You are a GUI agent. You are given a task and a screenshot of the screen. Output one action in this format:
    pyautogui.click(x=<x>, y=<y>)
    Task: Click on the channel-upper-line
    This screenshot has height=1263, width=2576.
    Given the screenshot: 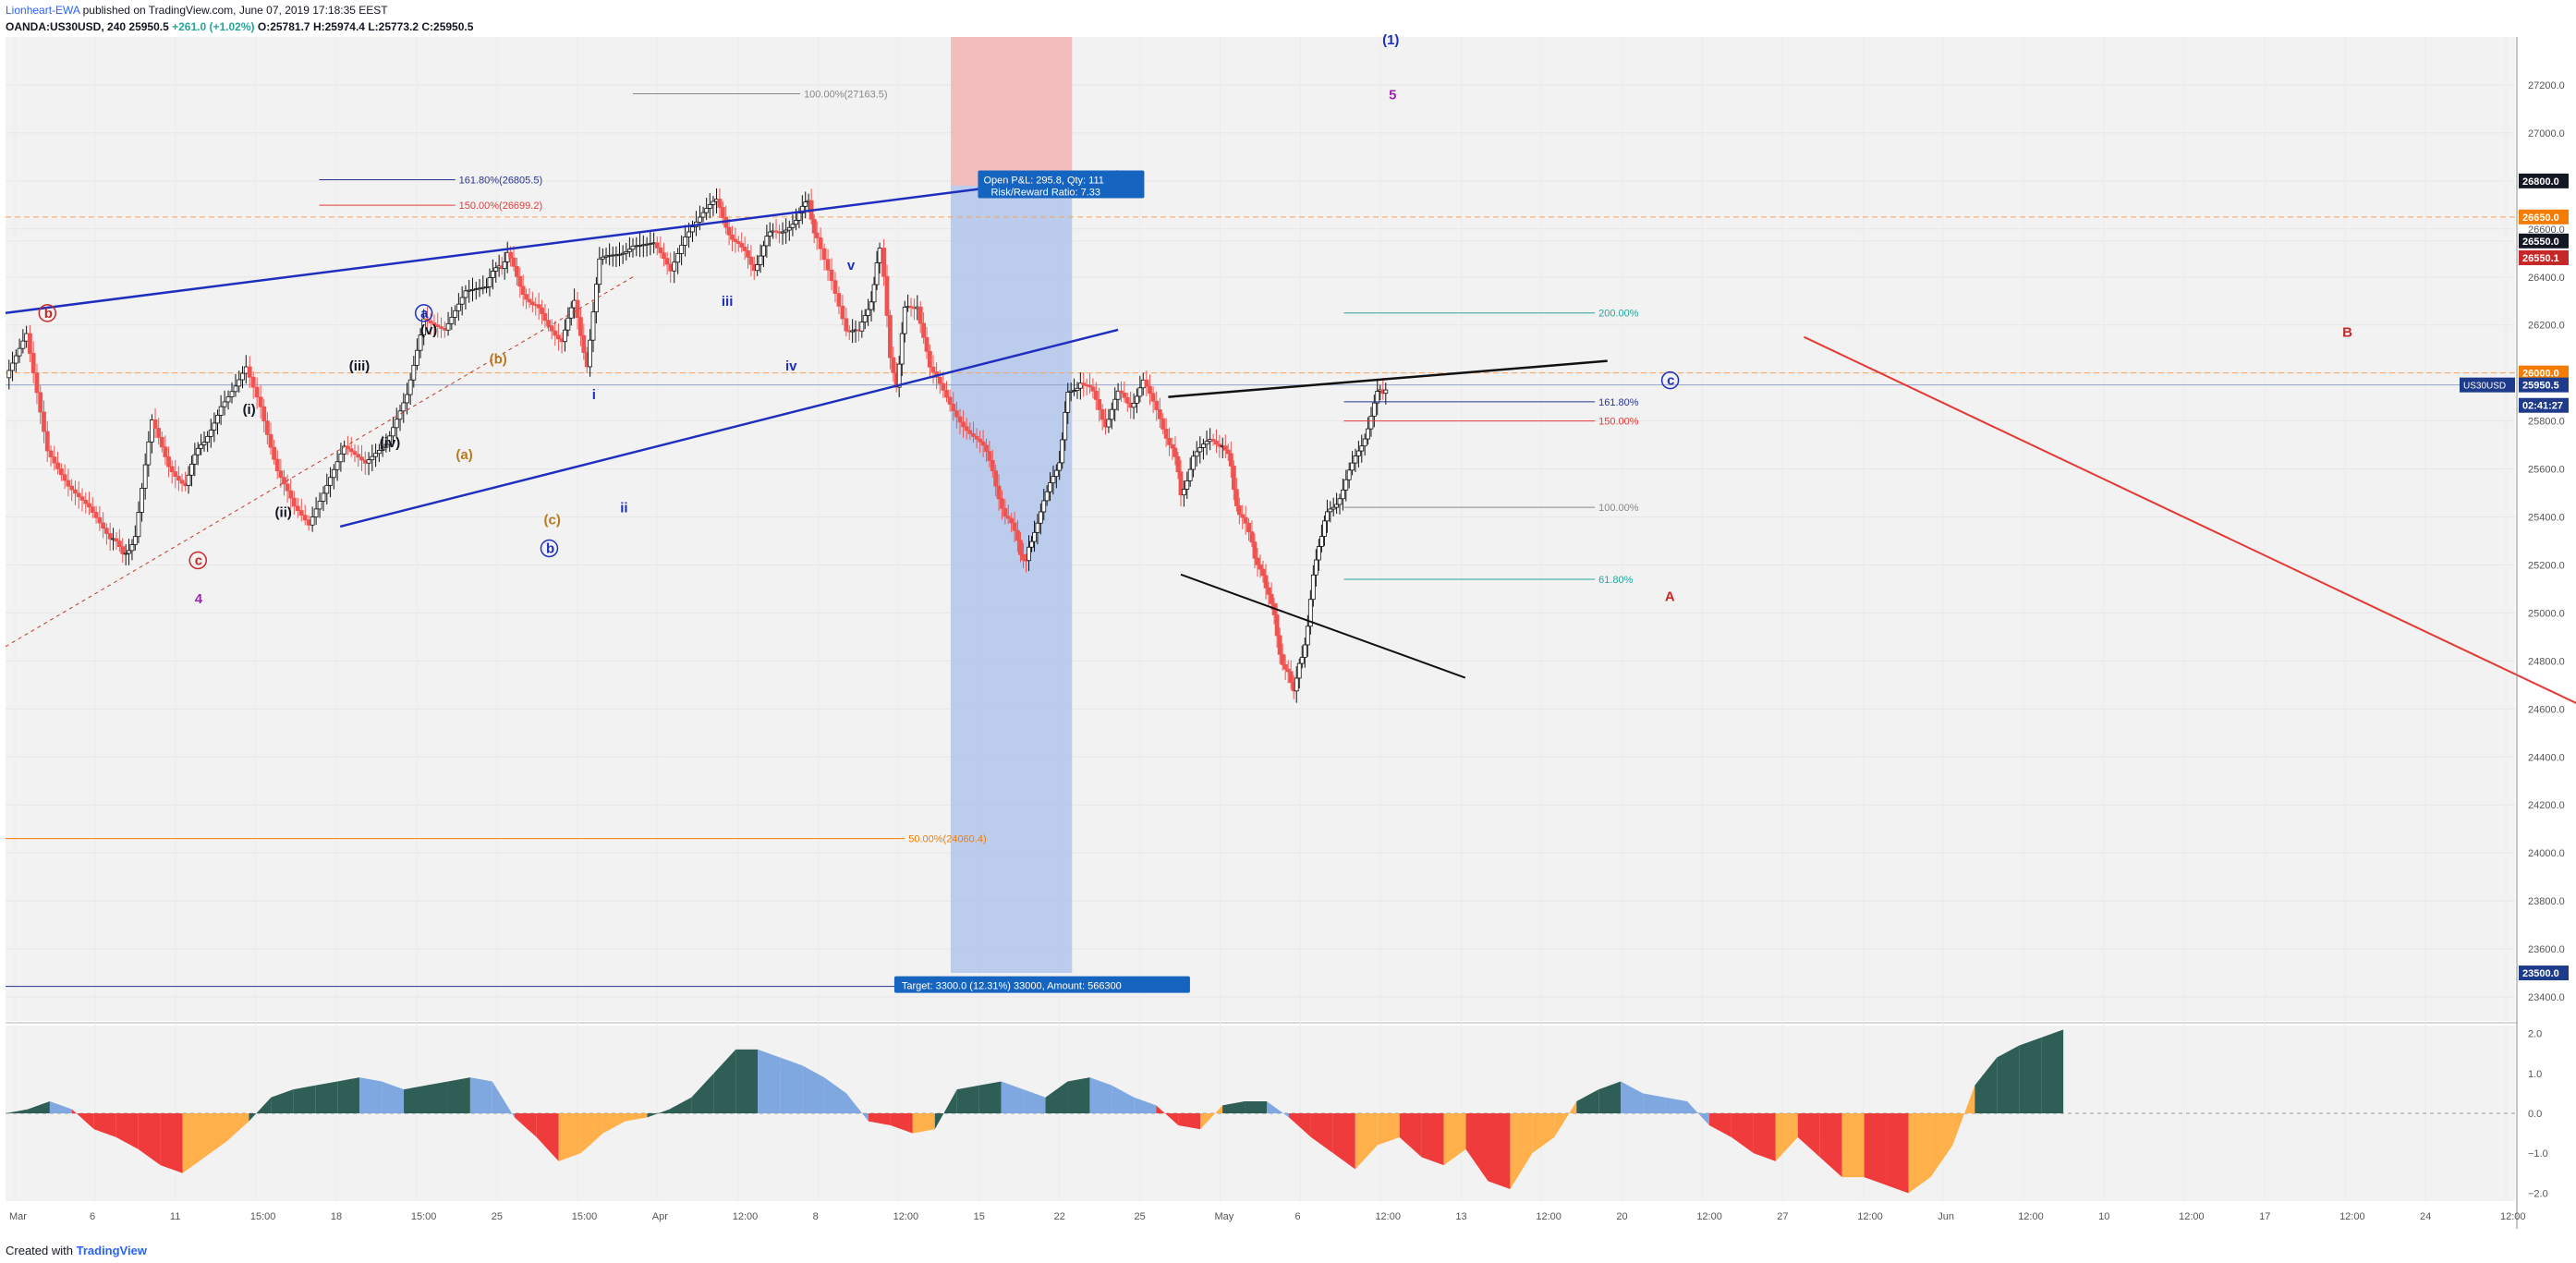 What is the action you would take?
    pyautogui.click(x=562, y=242)
    